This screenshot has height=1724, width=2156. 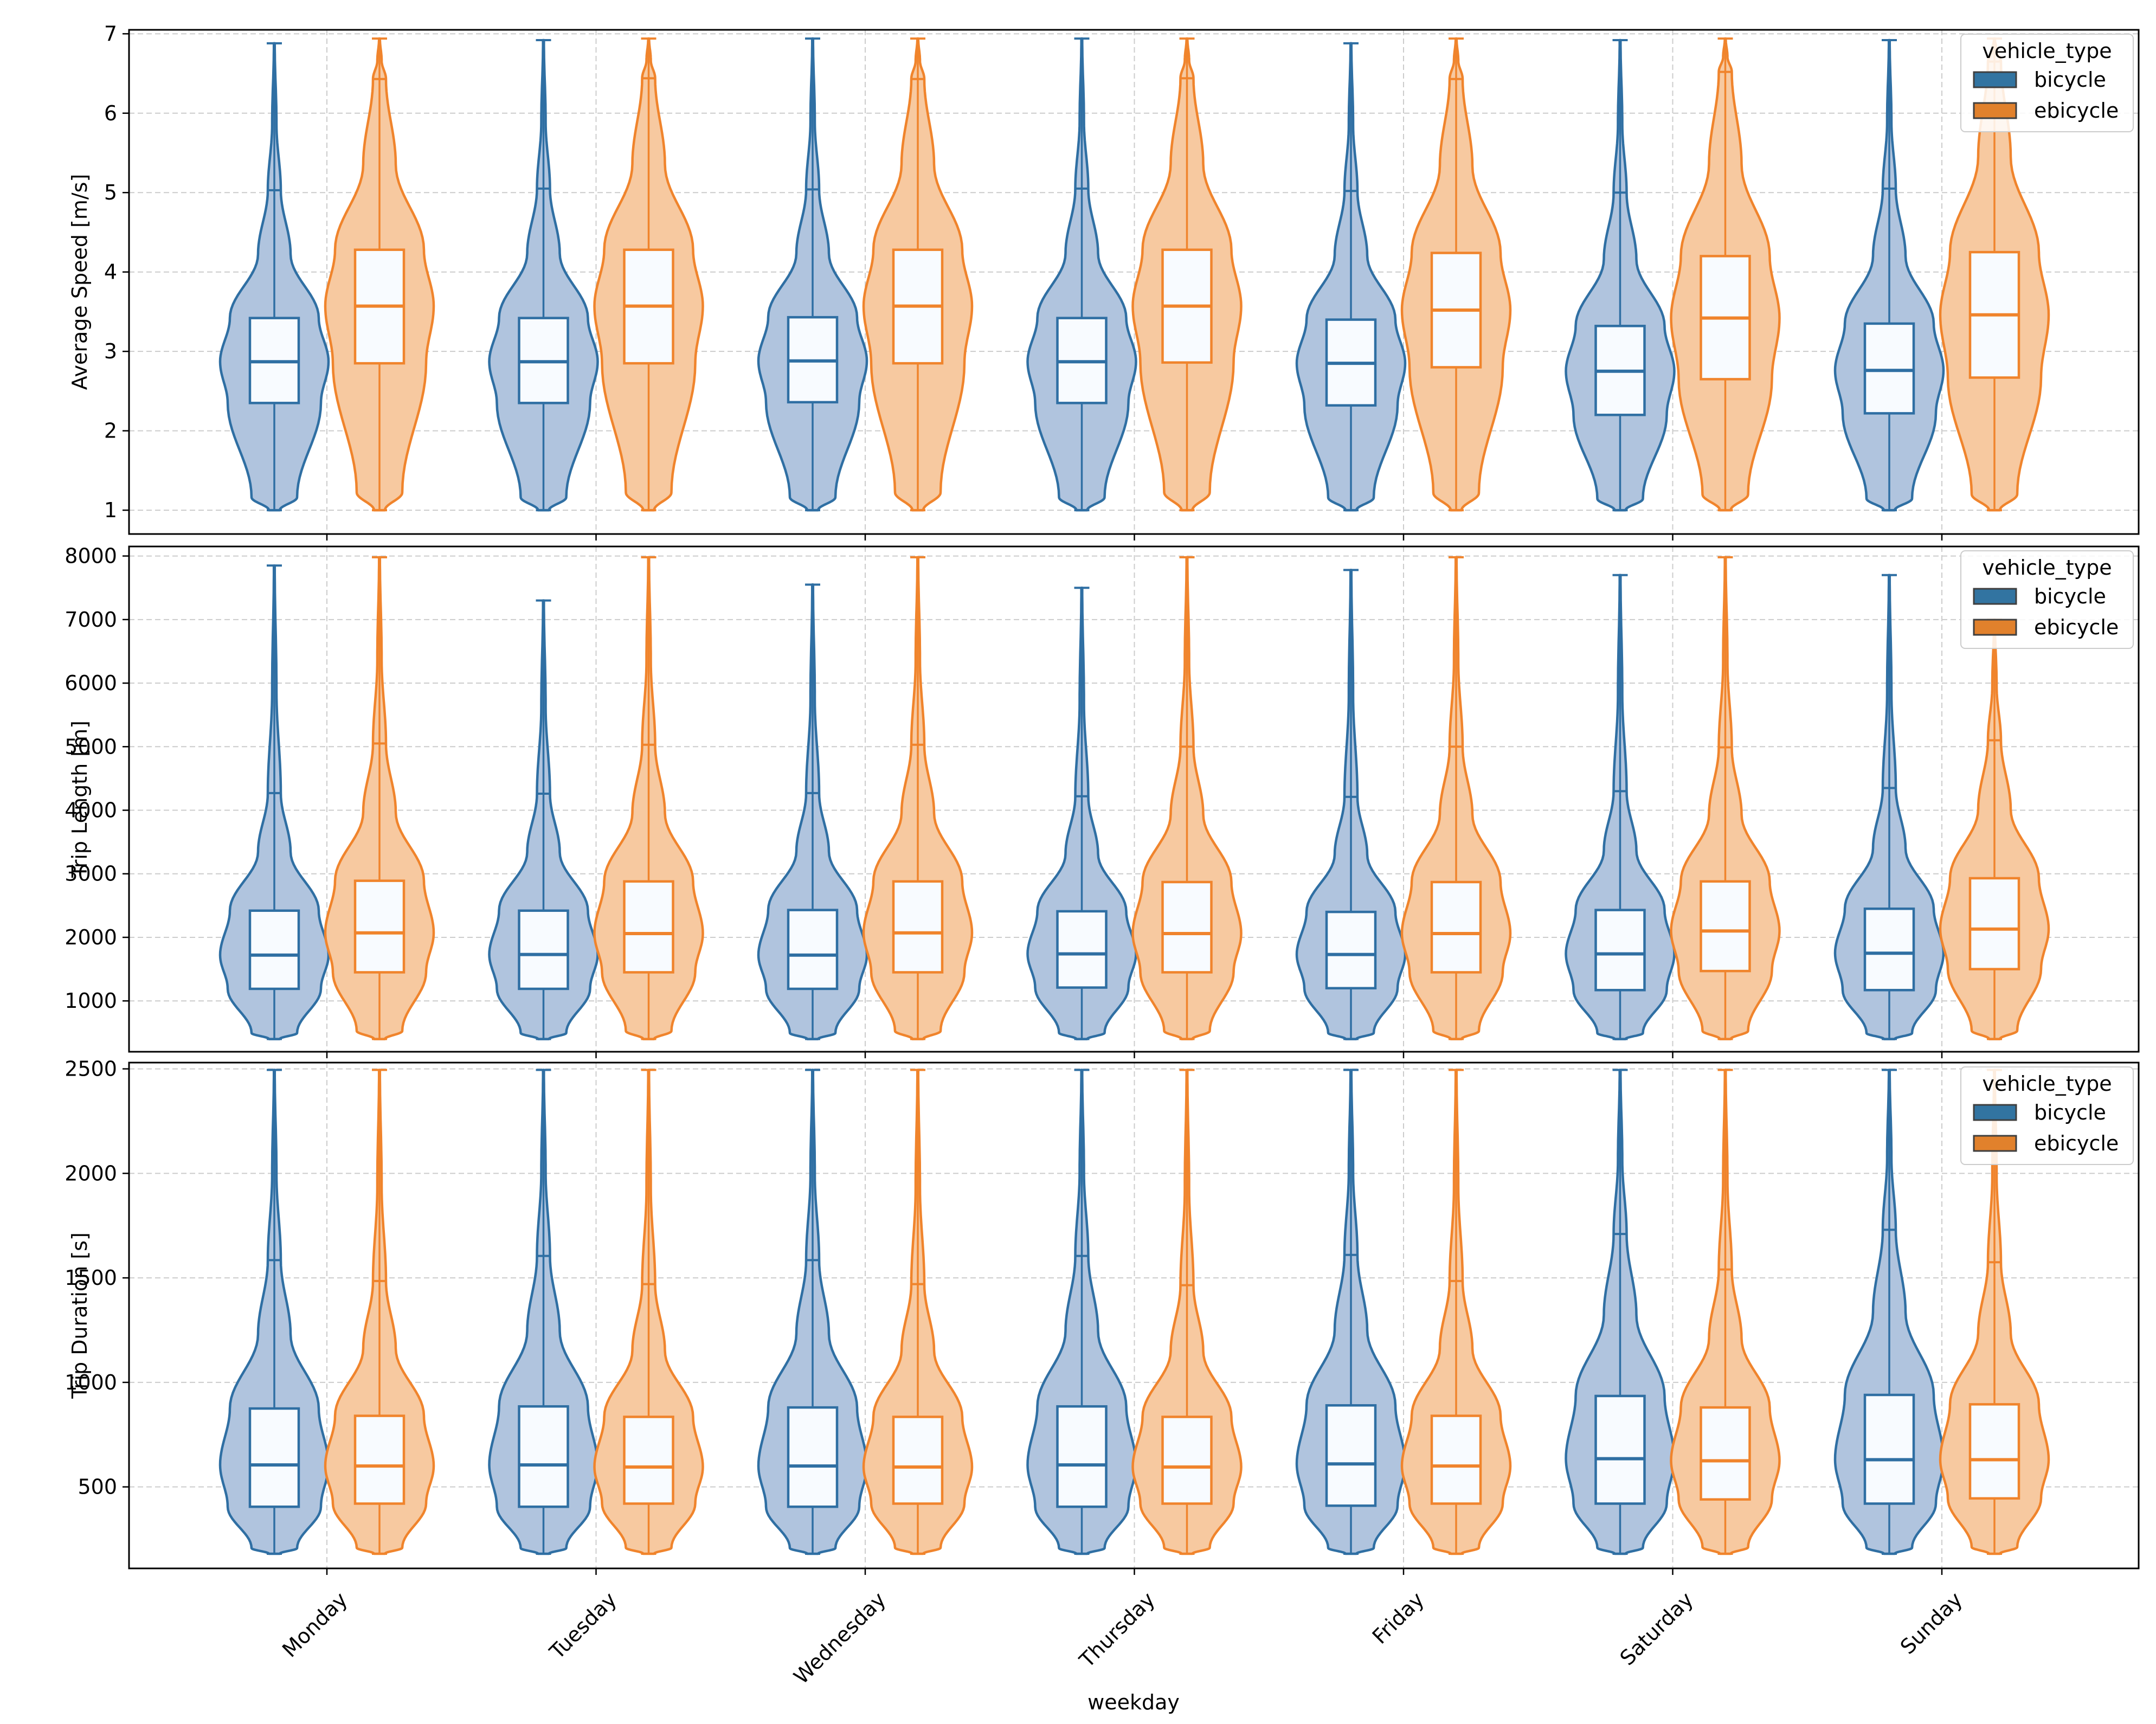 What do you see at coordinates (91, 810) in the screenshot?
I see `y-tick-label: 4000` at bounding box center [91, 810].